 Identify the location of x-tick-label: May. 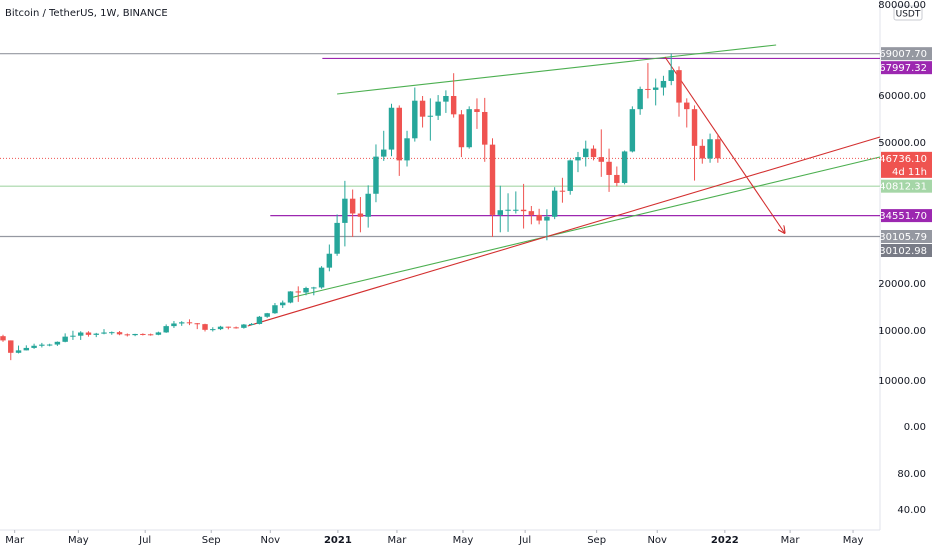
(463, 540).